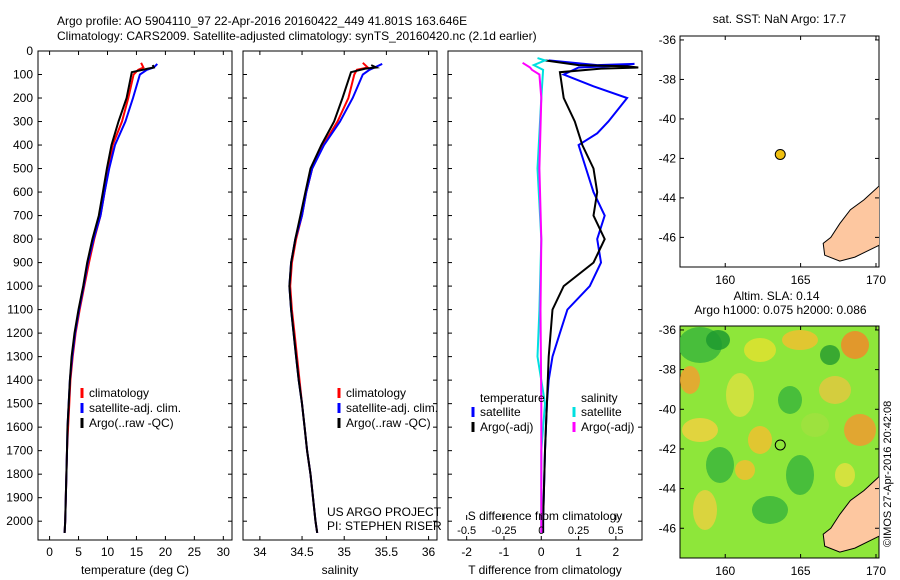 The image size is (900, 580). What do you see at coordinates (801, 571) in the screenshot?
I see `map-x-tick-label: 165` at bounding box center [801, 571].